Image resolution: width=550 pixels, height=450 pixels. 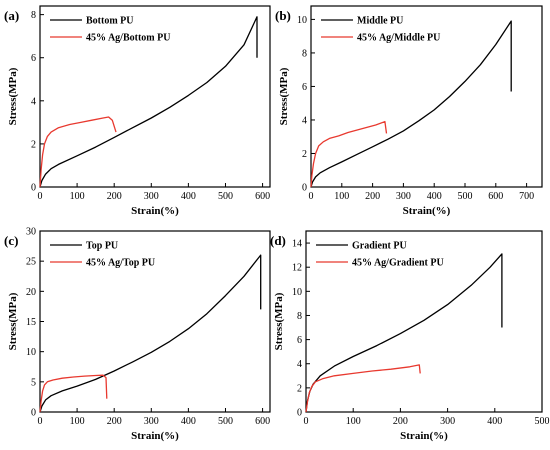 I want to click on y-tick-label: 20, so click(x=31, y=292).